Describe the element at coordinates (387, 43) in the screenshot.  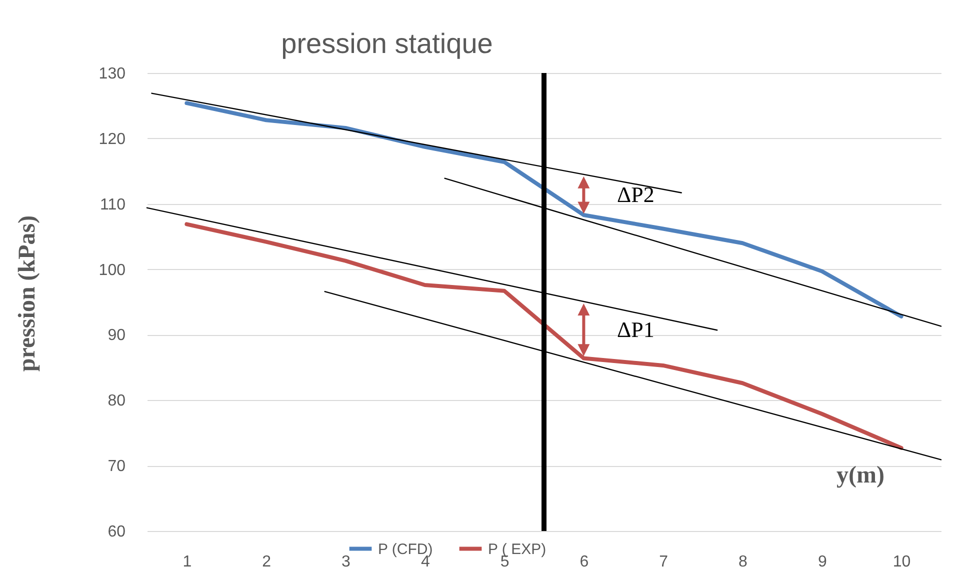
I see `chart-title: pression statique` at that location.